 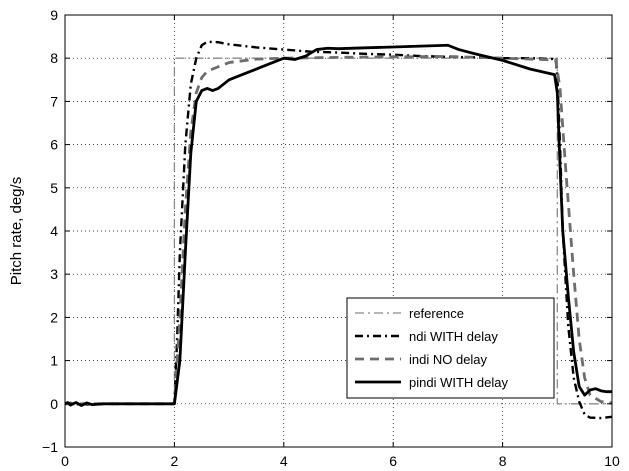 I want to click on y-tick-label: 9, so click(x=54, y=15).